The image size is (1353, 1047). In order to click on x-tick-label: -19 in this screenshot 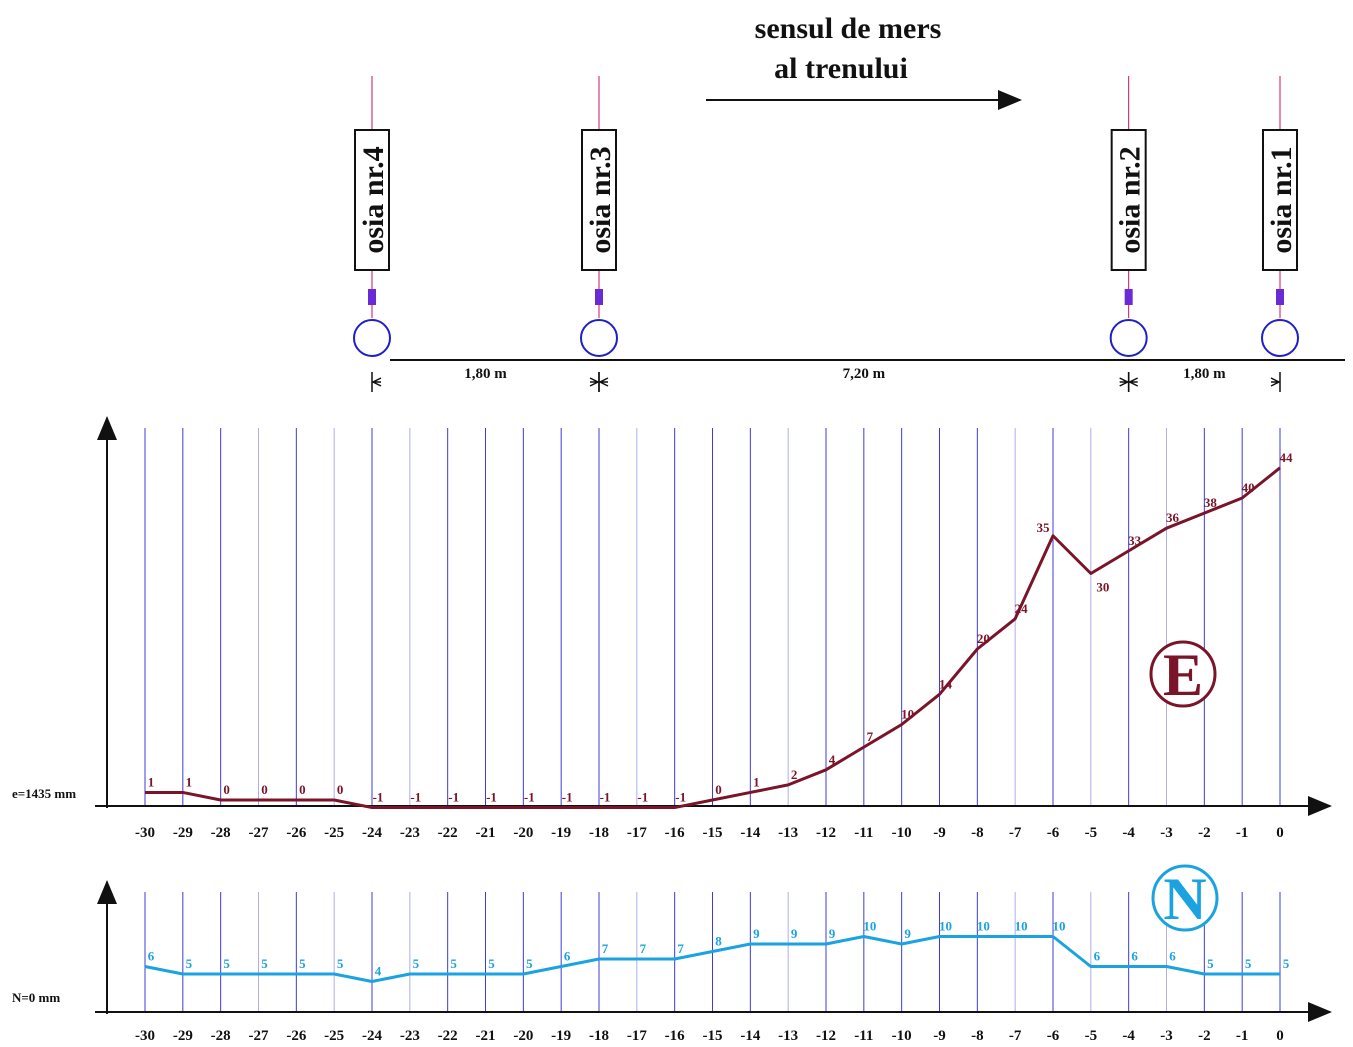, I will do `click(561, 1036)`.